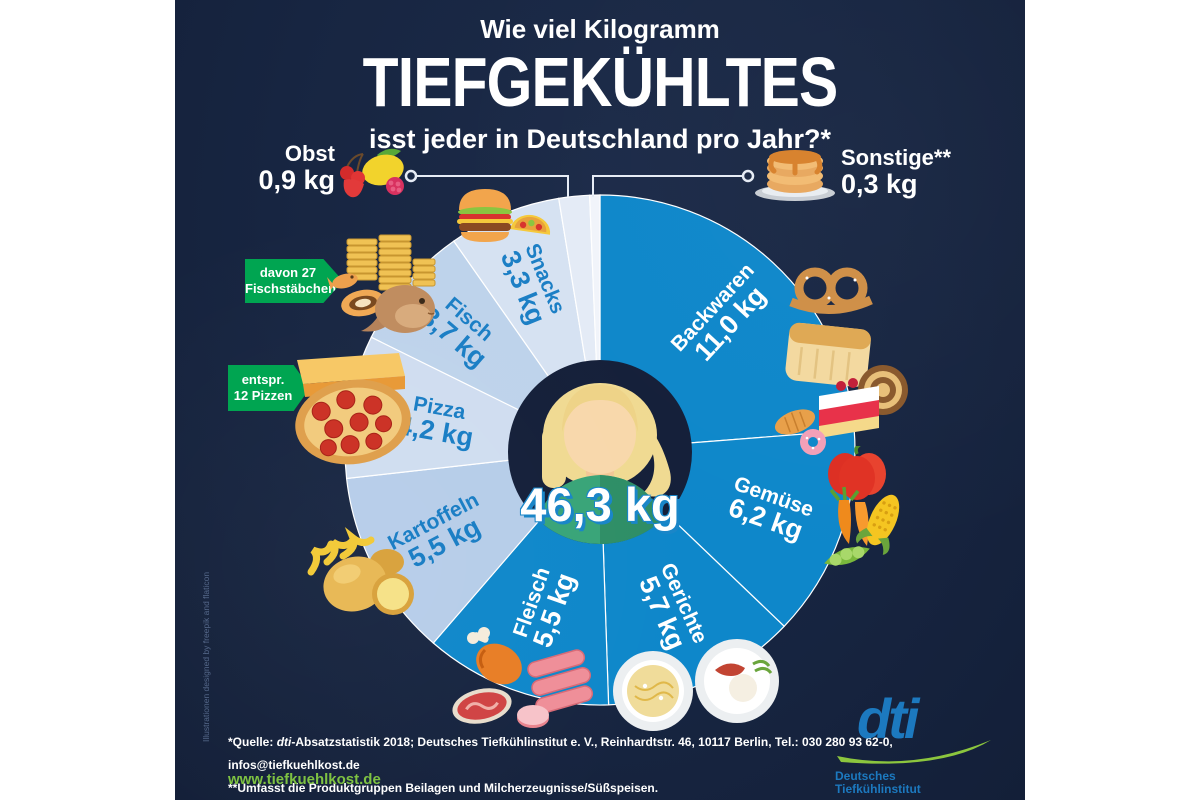 The image size is (1200, 800). What do you see at coordinates (263, 379) in the screenshot?
I see `tag-pizza-line1: entspr.` at bounding box center [263, 379].